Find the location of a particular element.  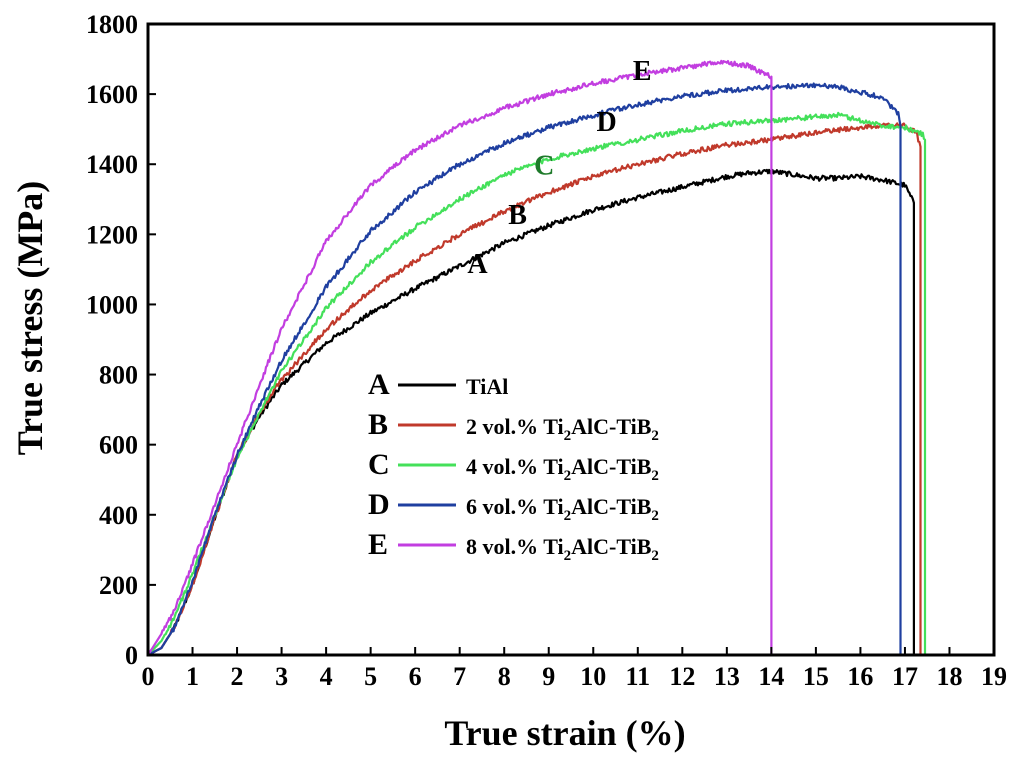

legend-letter-b: B is located at coordinates (378, 424).